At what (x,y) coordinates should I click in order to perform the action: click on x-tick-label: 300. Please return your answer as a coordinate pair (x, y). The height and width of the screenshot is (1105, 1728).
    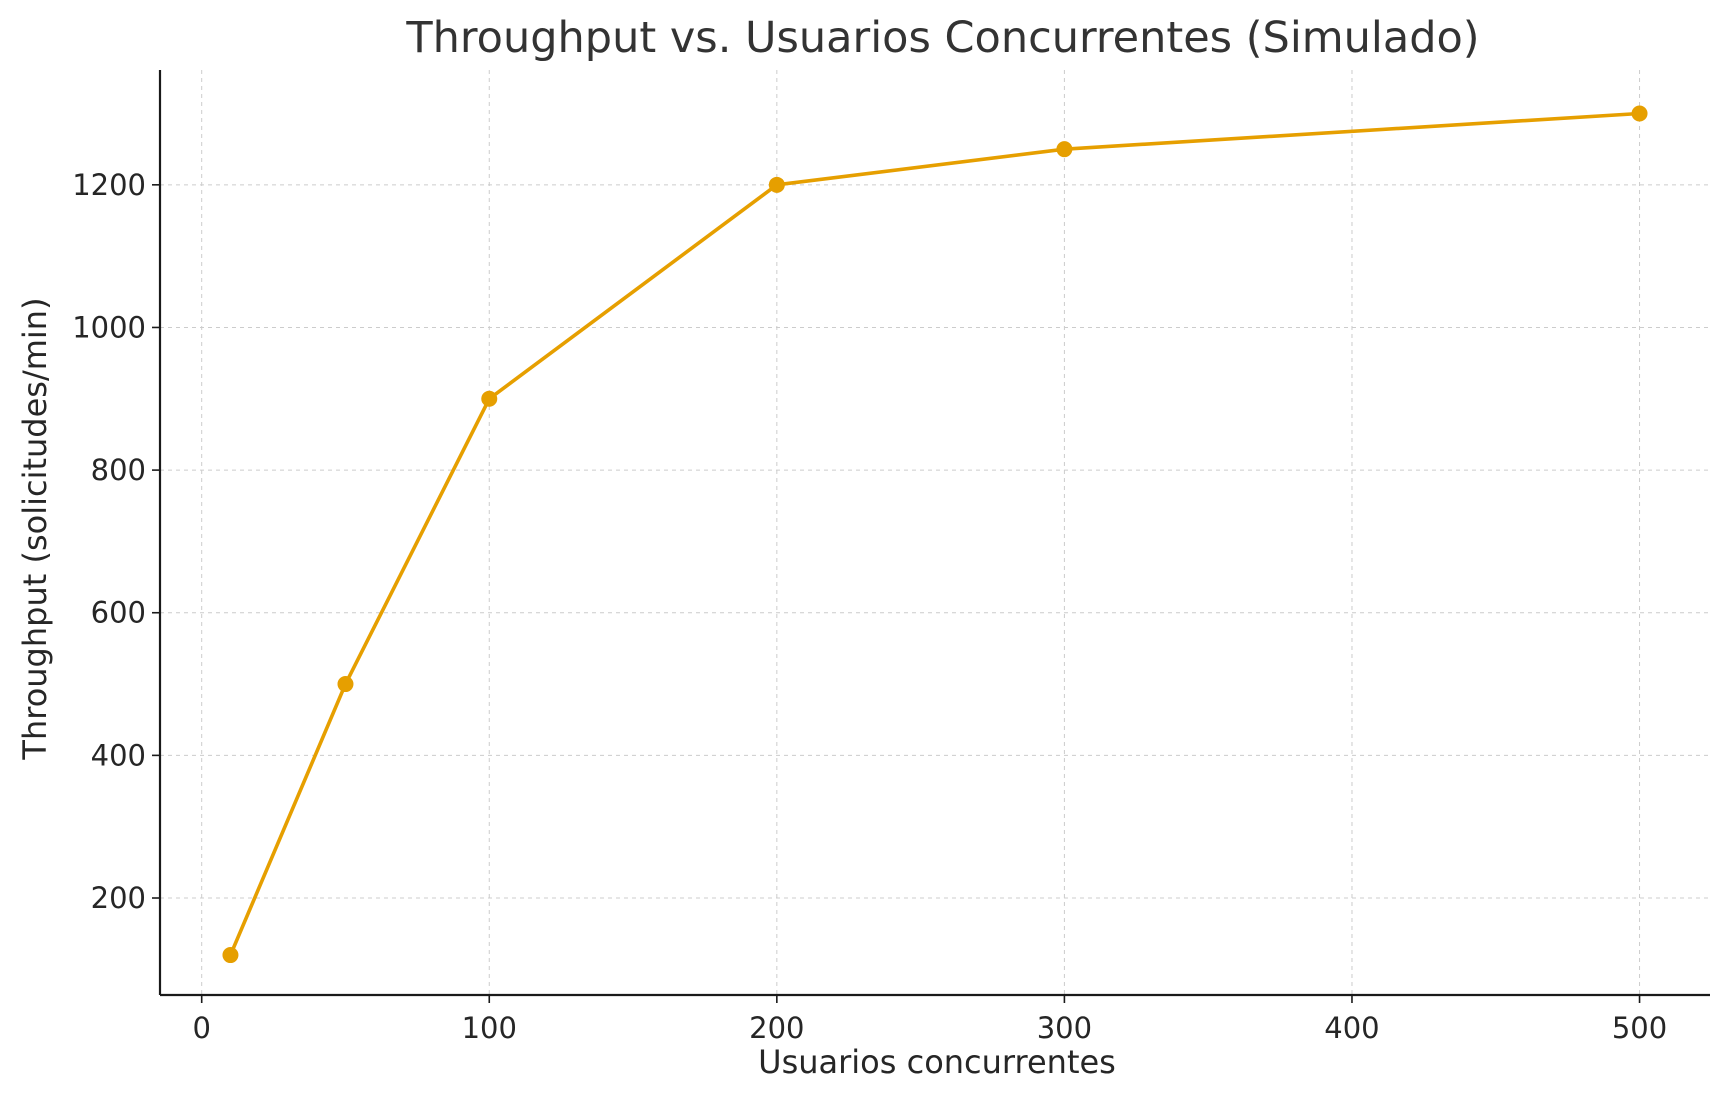
    Looking at the image, I should click on (1064, 1028).